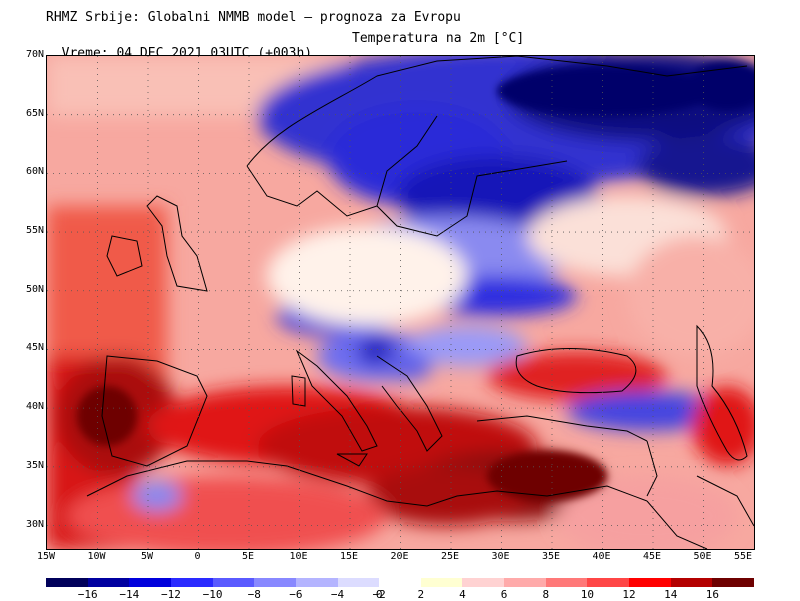 Image resolution: width=800 pixels, height=601 pixels. I want to click on parameter-label: Temperatura na 2m [°C], so click(438, 38).